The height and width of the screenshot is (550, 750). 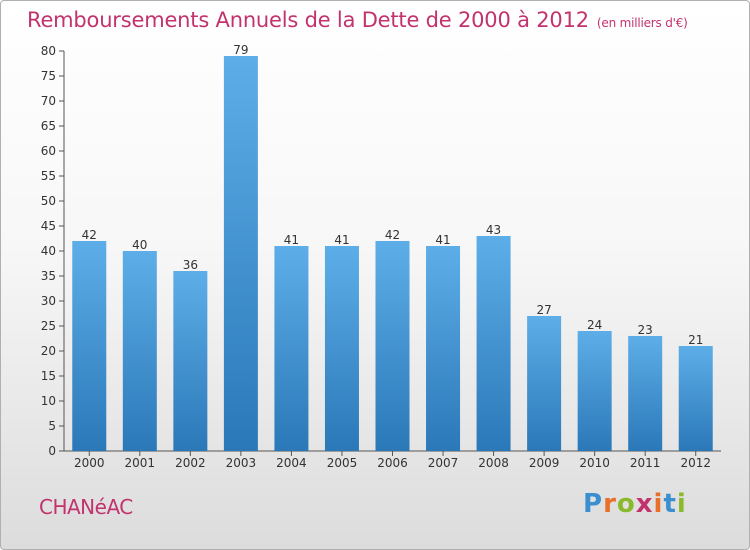 What do you see at coordinates (342, 463) in the screenshot?
I see `x-tick-label: 2005` at bounding box center [342, 463].